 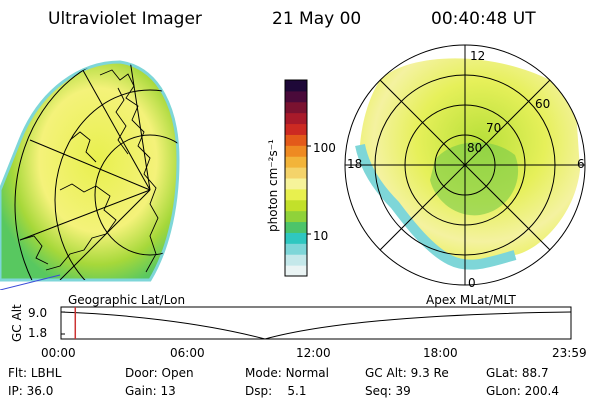 What do you see at coordinates (46, 373) in the screenshot?
I see `status-flt-value: LBHL` at bounding box center [46, 373].